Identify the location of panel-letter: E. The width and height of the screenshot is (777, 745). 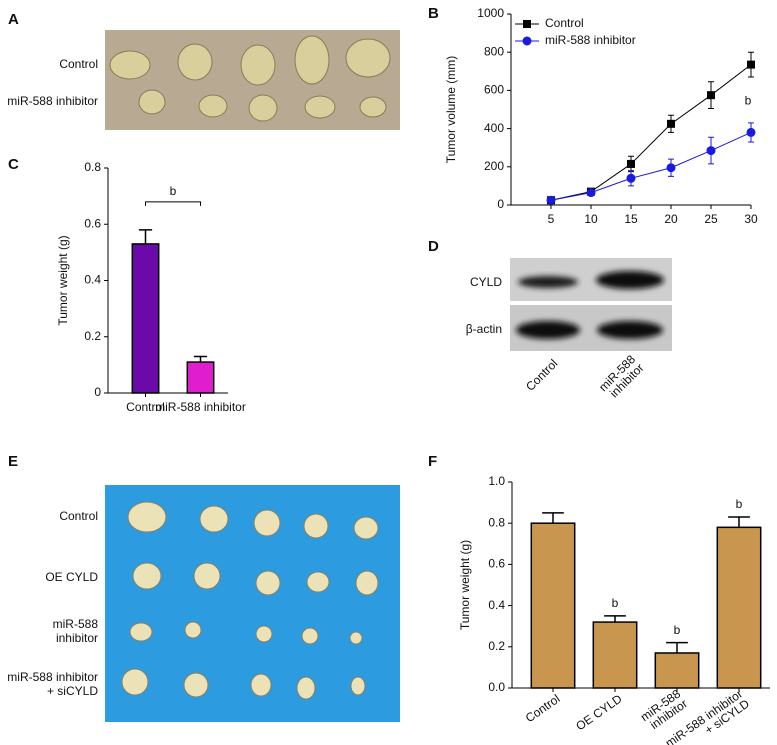
(13, 461).